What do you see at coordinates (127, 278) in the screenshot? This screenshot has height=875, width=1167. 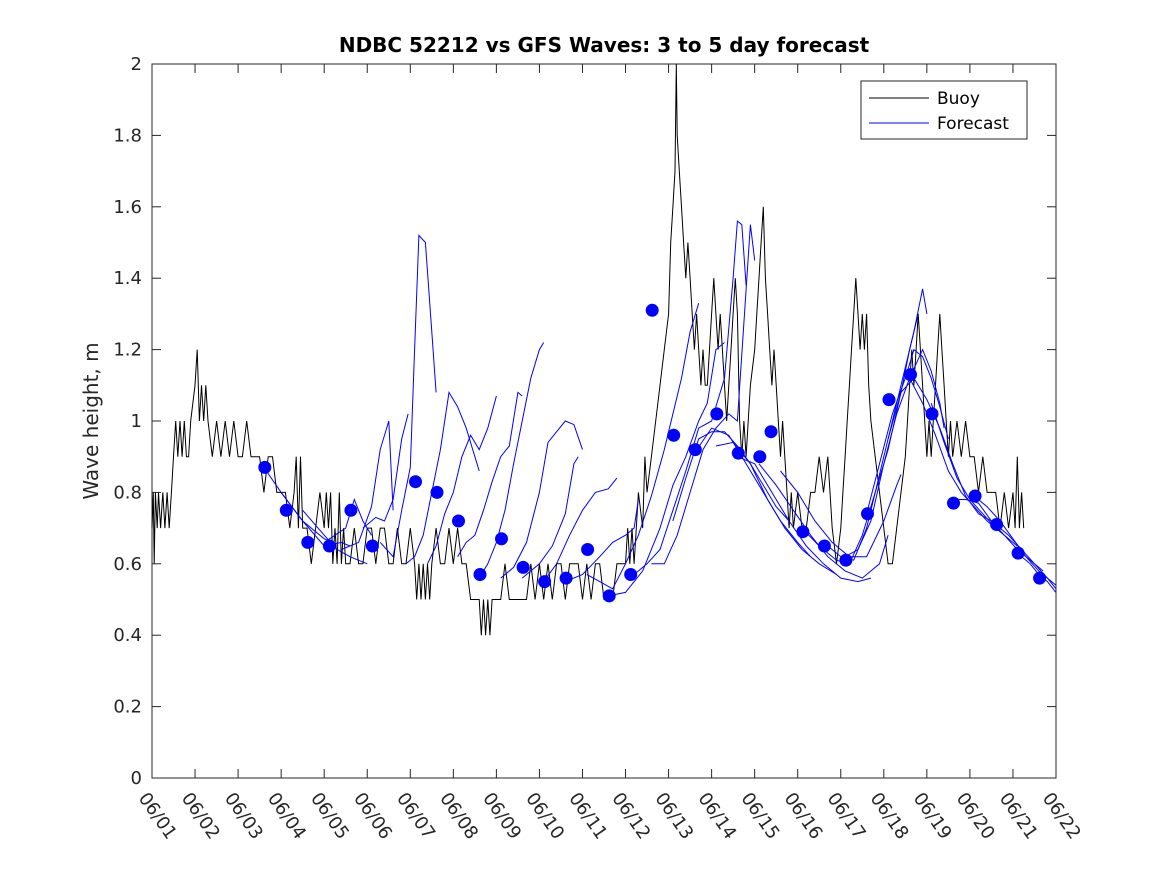 I see `y-tick-label: 1.4` at bounding box center [127, 278].